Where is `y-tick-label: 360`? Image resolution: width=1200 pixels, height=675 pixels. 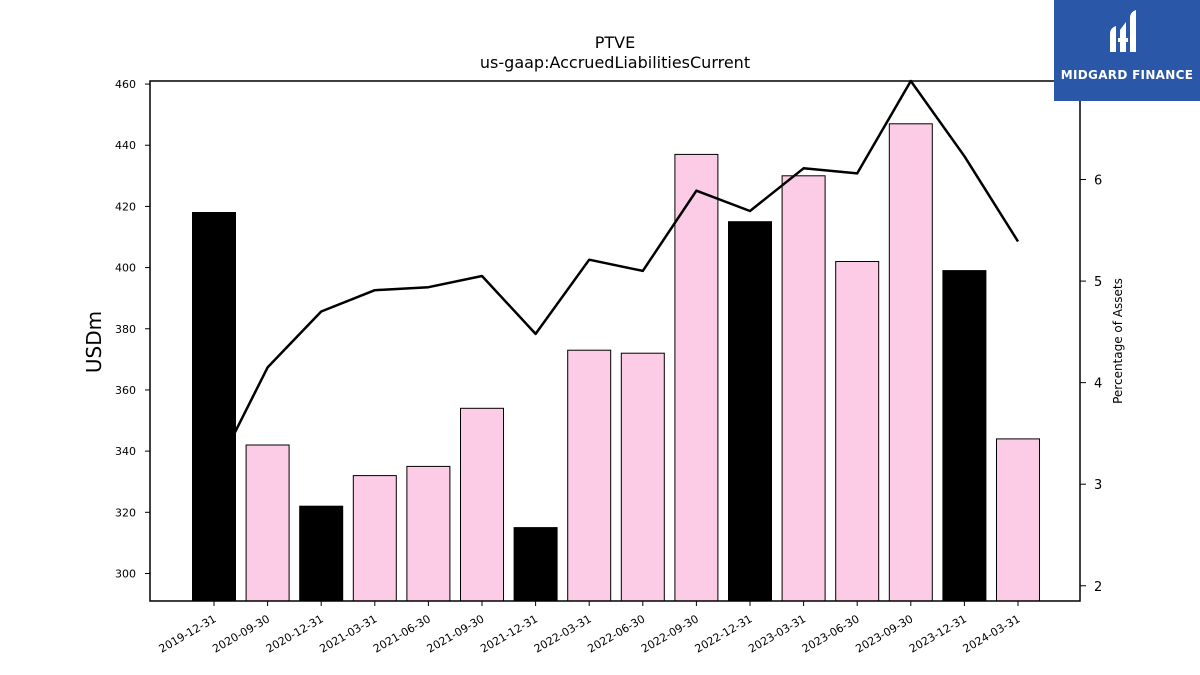
y-tick-label: 360 is located at coordinates (125, 390).